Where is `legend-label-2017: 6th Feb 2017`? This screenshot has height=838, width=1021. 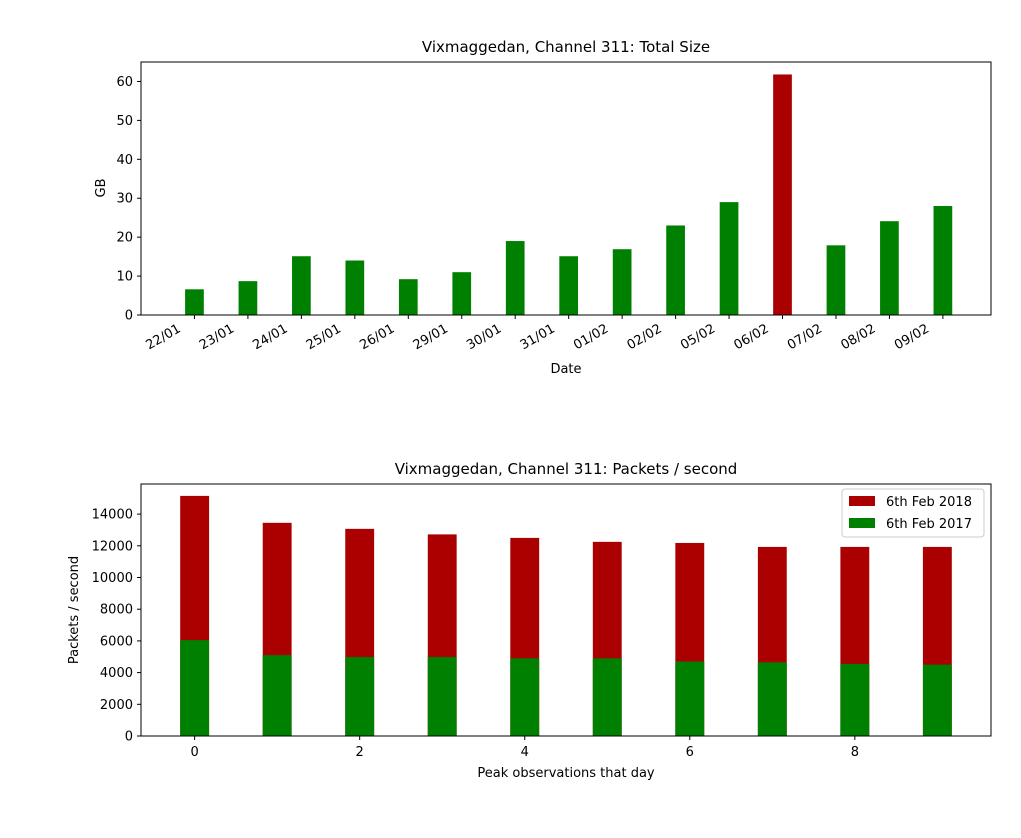 legend-label-2017: 6th Feb 2017 is located at coordinates (929, 524).